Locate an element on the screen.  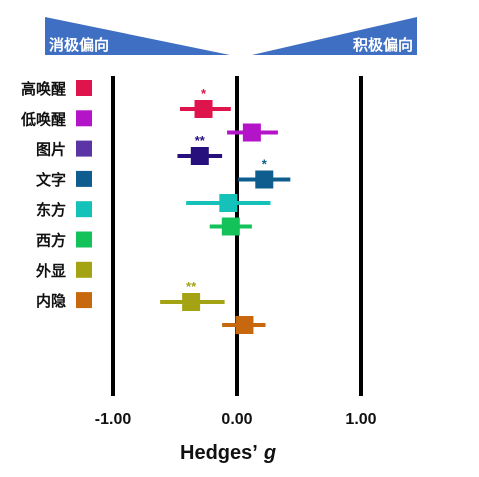
x-tick-label: 0.00 is located at coordinates (236, 419).